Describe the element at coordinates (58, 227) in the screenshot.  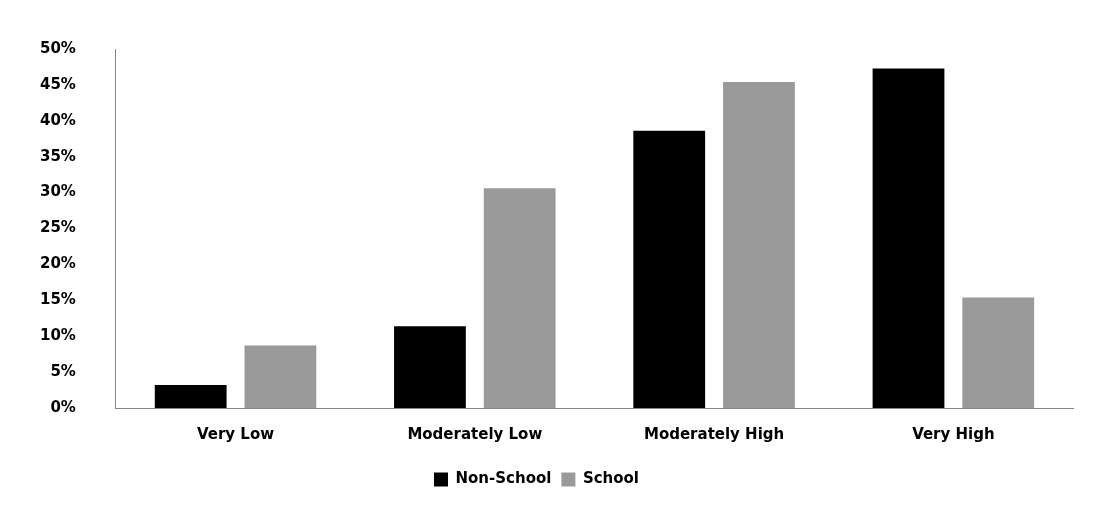
I see `y-tick-label: 25%` at that location.